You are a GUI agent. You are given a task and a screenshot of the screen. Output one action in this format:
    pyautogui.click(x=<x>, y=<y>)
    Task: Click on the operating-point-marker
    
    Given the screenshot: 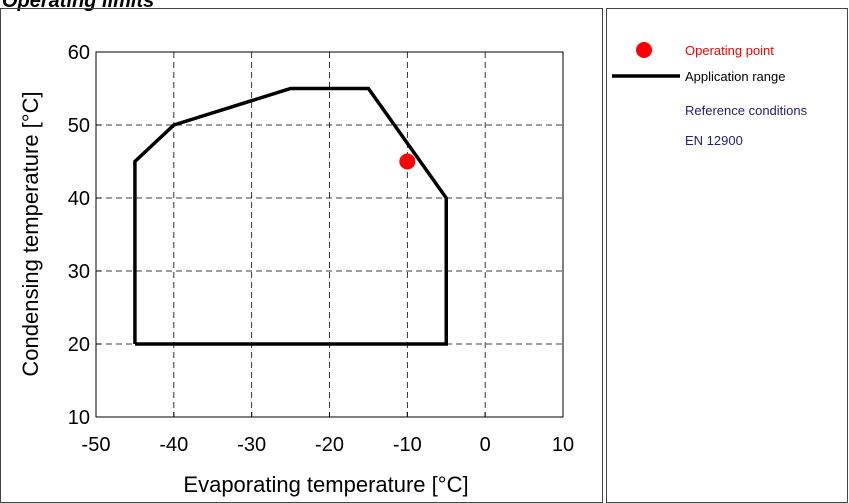 What is the action you would take?
    pyautogui.click(x=407, y=161)
    